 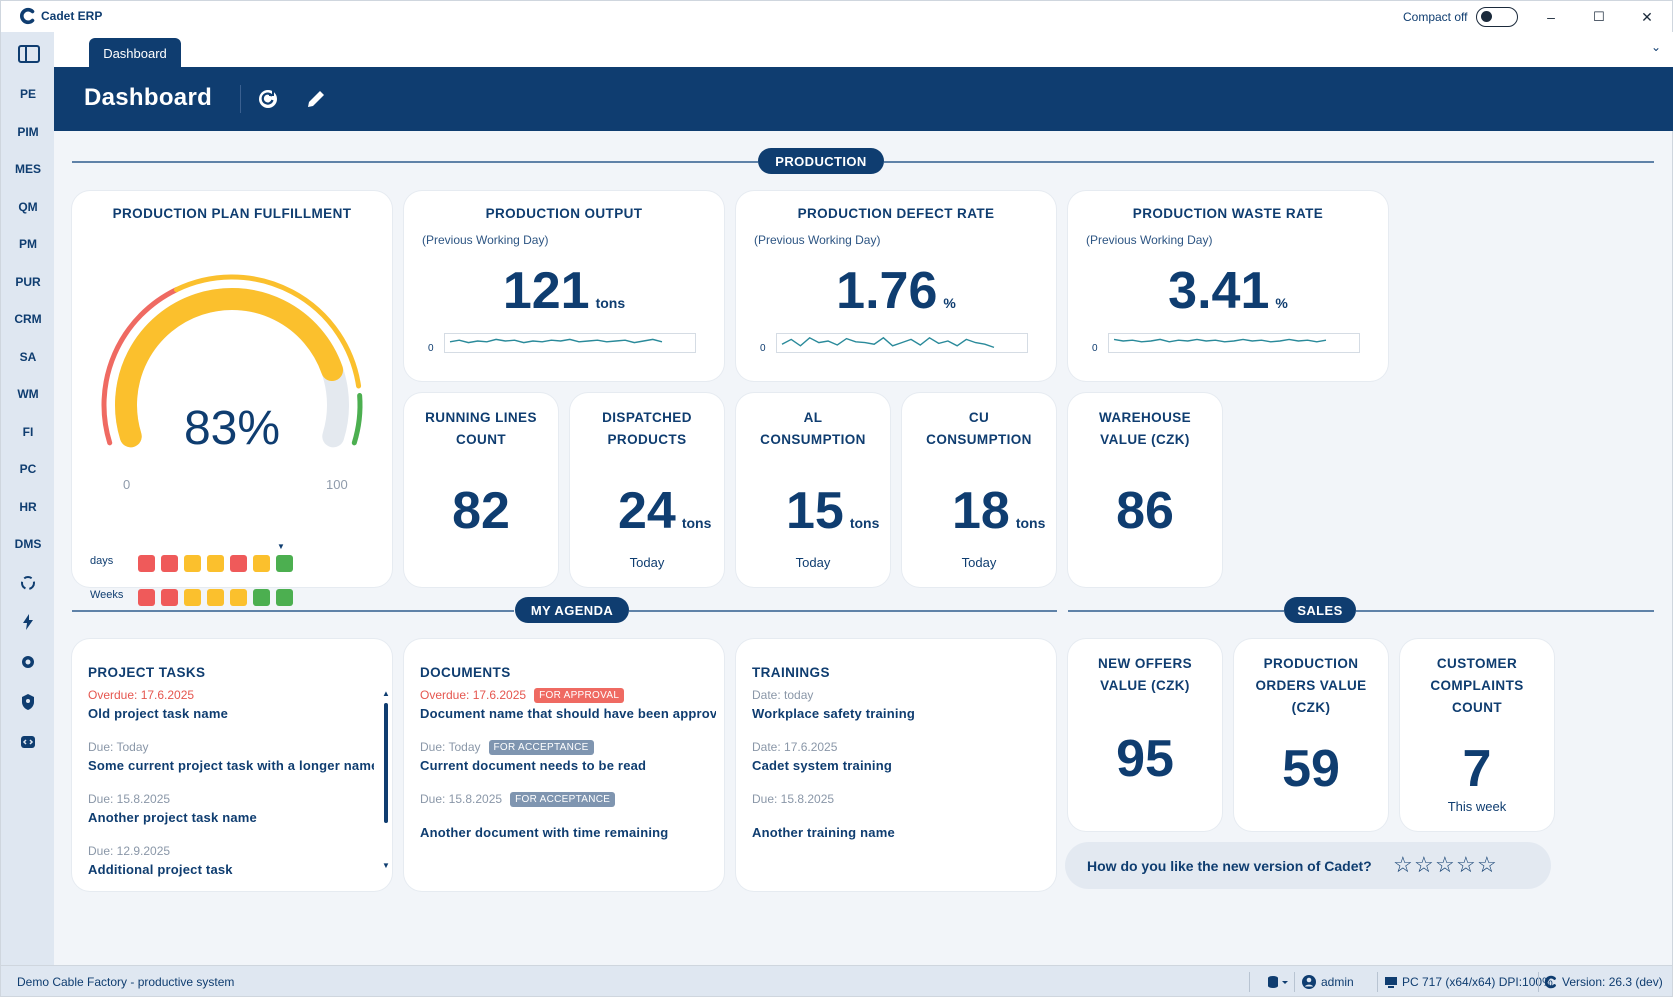 What do you see at coordinates (316, 99) in the screenshot?
I see `edit-icon` at bounding box center [316, 99].